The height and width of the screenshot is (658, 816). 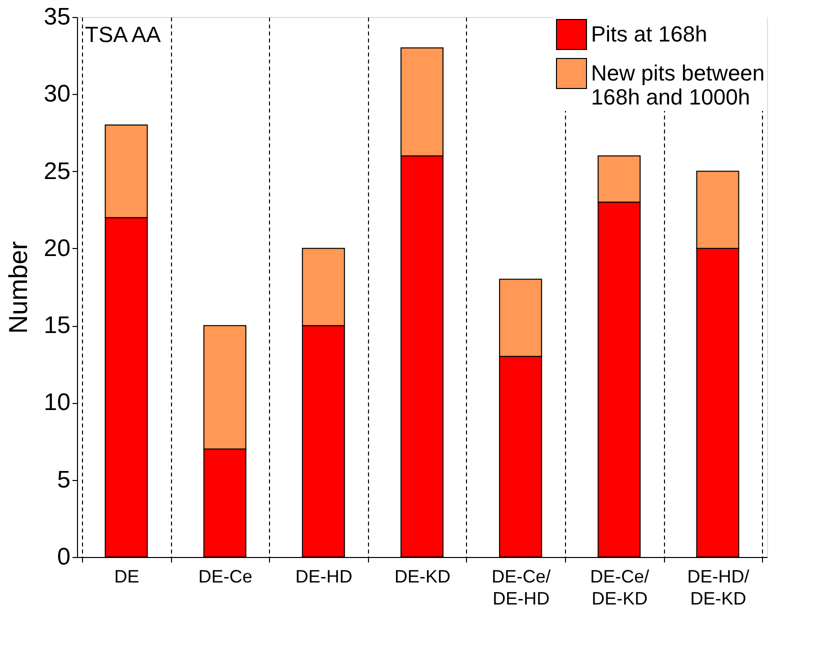 What do you see at coordinates (323, 576) in the screenshot?
I see `x-tick-label: DE-HD` at bounding box center [323, 576].